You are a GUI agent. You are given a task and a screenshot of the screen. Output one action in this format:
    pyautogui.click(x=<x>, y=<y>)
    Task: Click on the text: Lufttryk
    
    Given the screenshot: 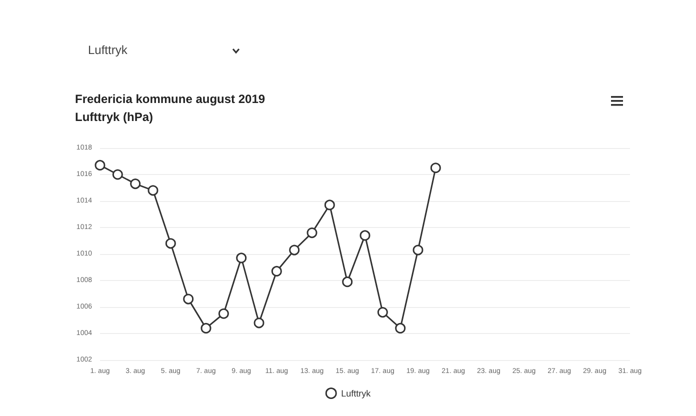 What is the action you would take?
    pyautogui.click(x=108, y=50)
    